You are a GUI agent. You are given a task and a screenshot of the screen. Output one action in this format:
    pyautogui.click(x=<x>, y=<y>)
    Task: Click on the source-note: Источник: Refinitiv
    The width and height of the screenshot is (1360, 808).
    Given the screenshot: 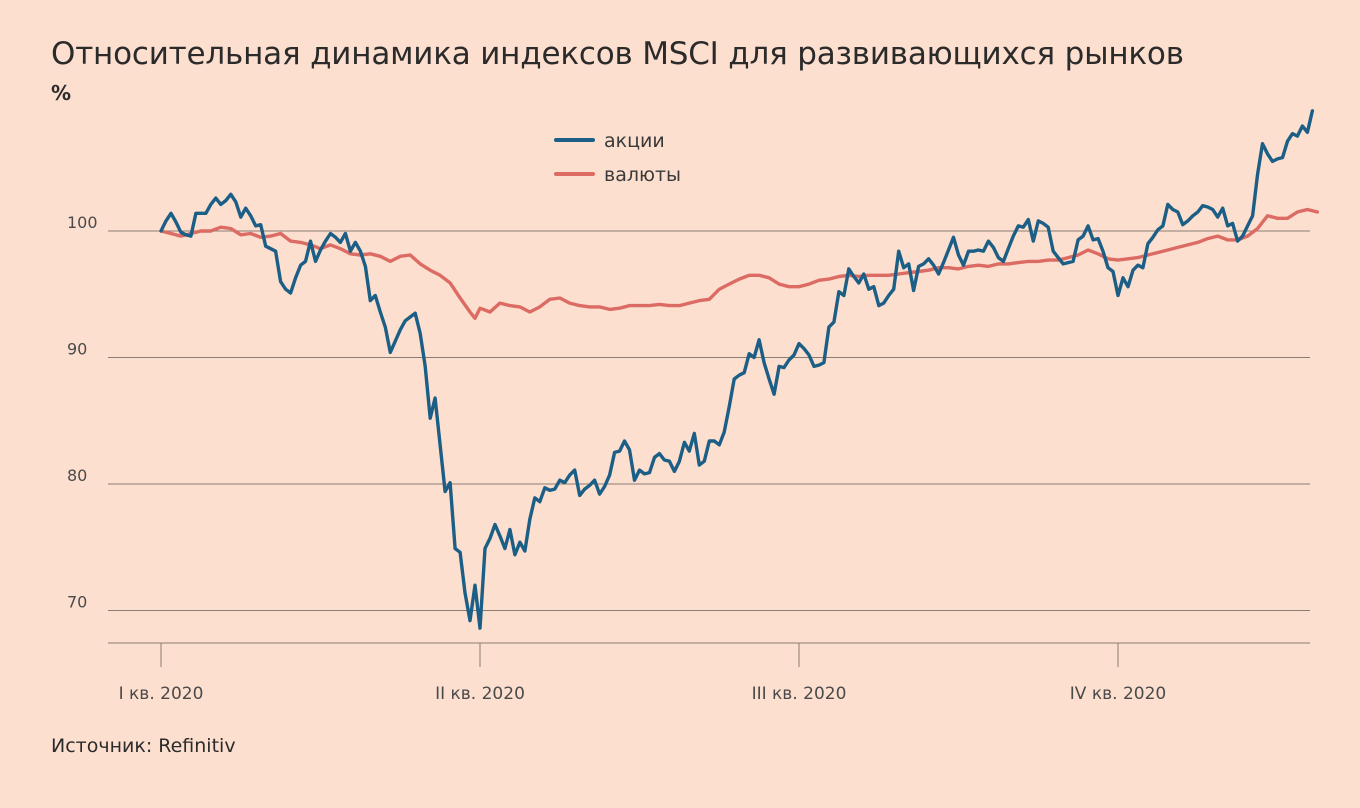 What is the action you would take?
    pyautogui.click(x=143, y=746)
    